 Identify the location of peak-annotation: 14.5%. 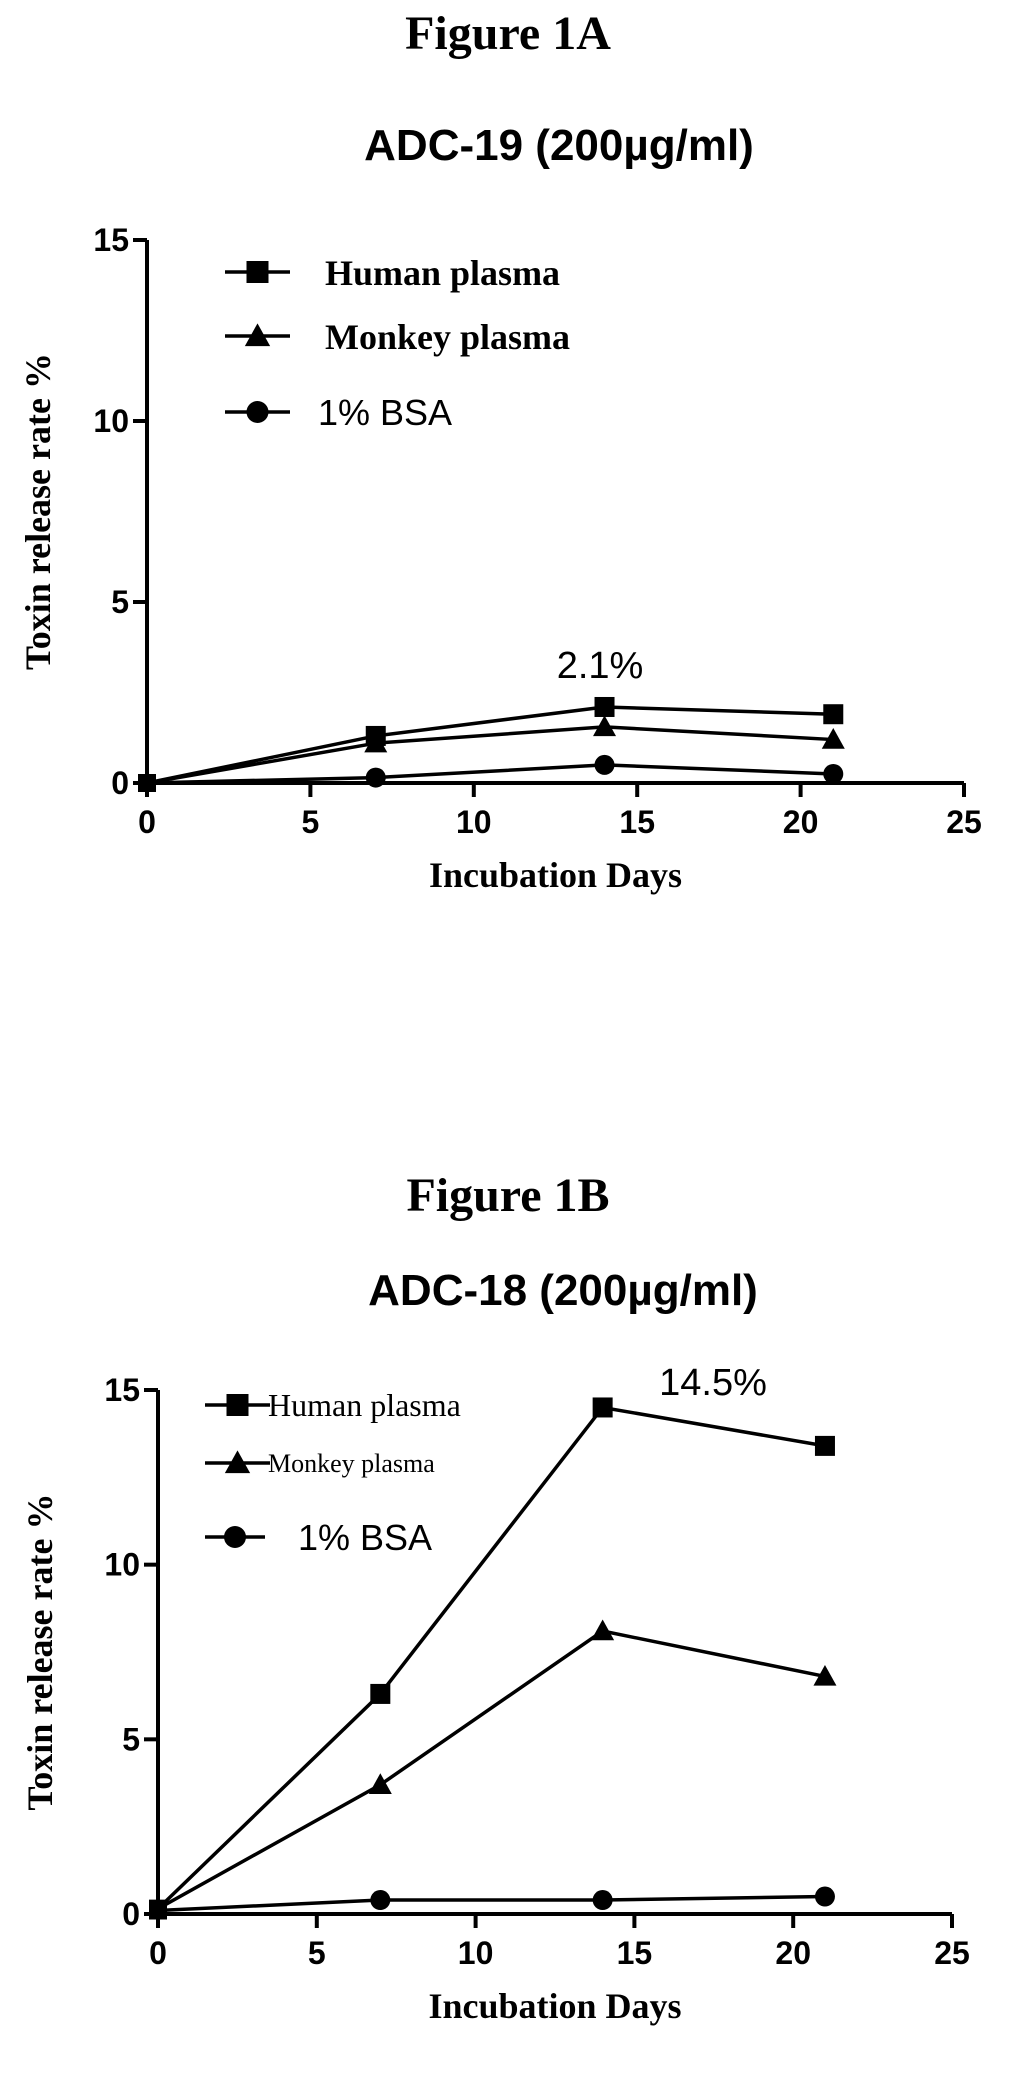
(713, 1383).